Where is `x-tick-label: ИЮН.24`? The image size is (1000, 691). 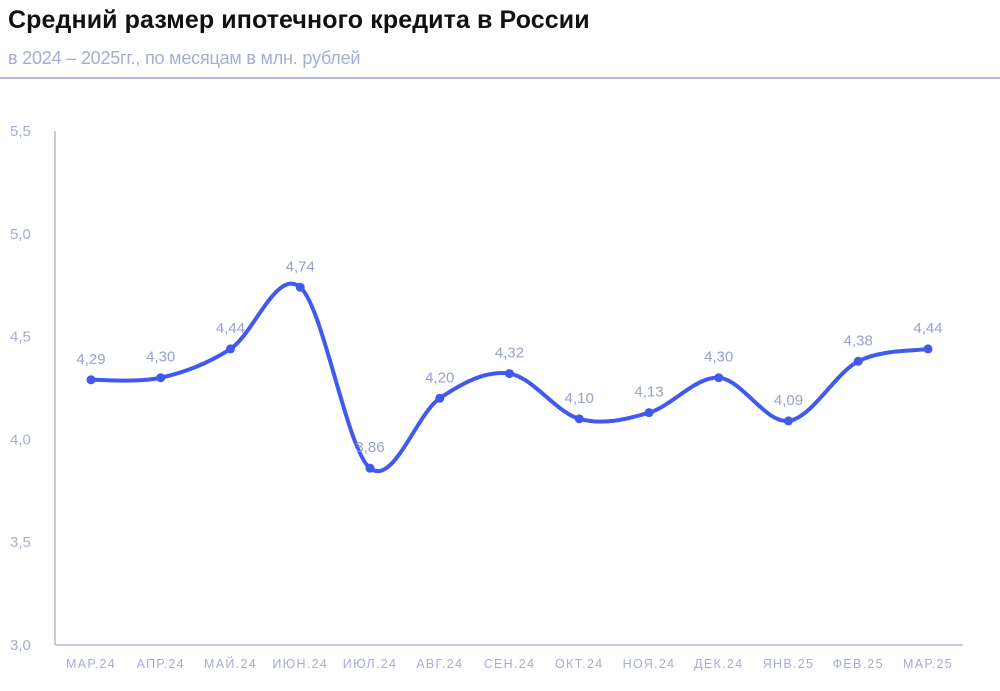
x-tick-label: ИЮН.24 is located at coordinates (300, 664).